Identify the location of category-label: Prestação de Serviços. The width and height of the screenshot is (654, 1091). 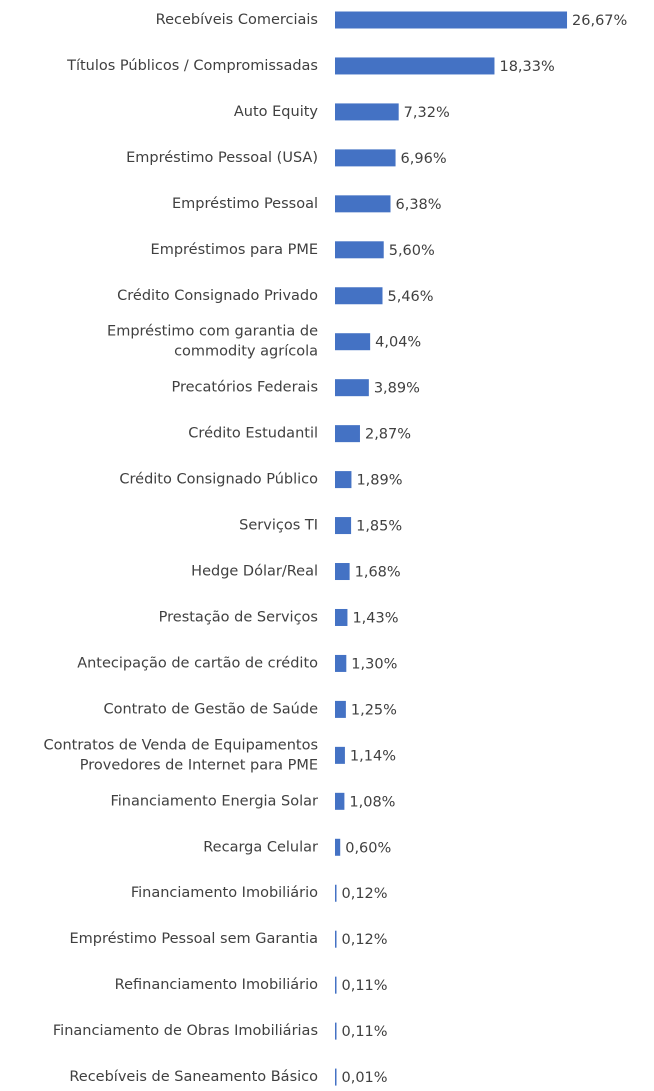
(238, 617).